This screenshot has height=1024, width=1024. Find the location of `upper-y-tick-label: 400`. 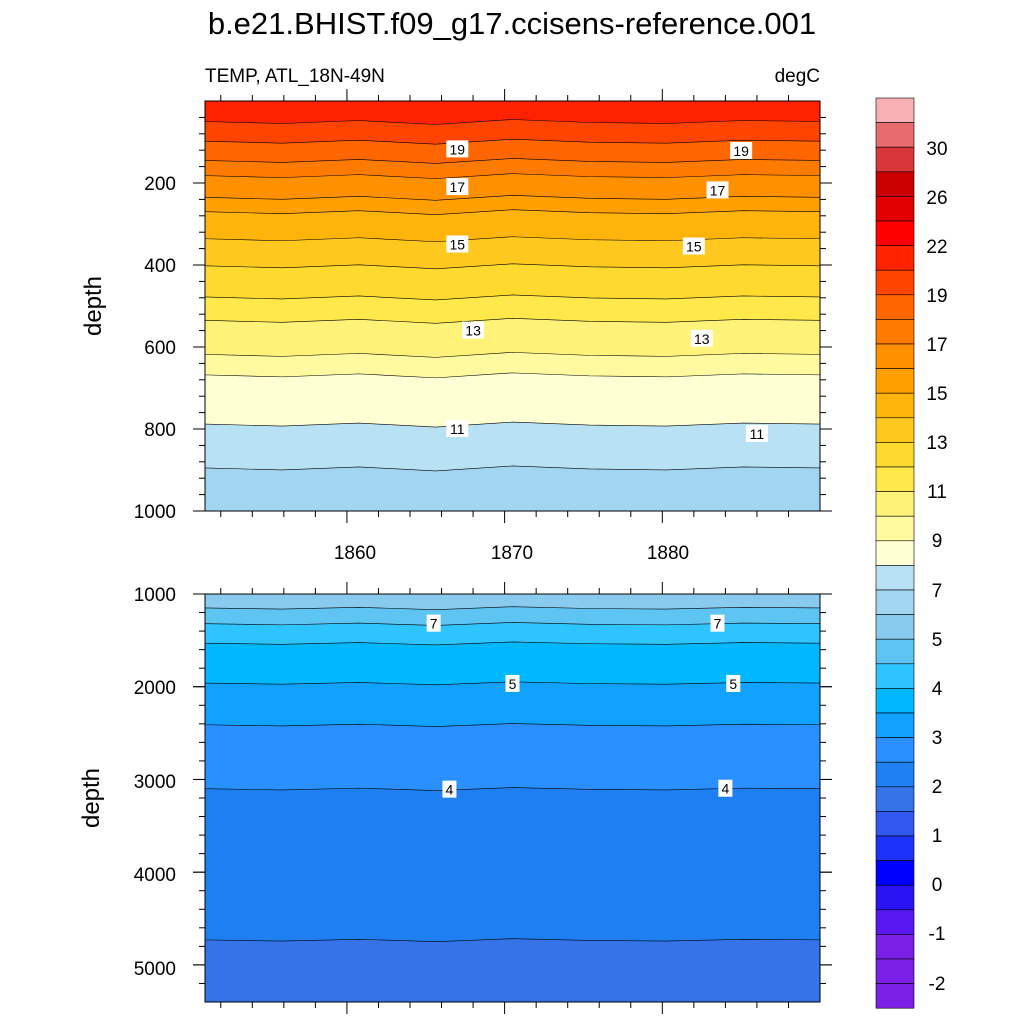

upper-y-tick-label: 400 is located at coordinates (160, 266).